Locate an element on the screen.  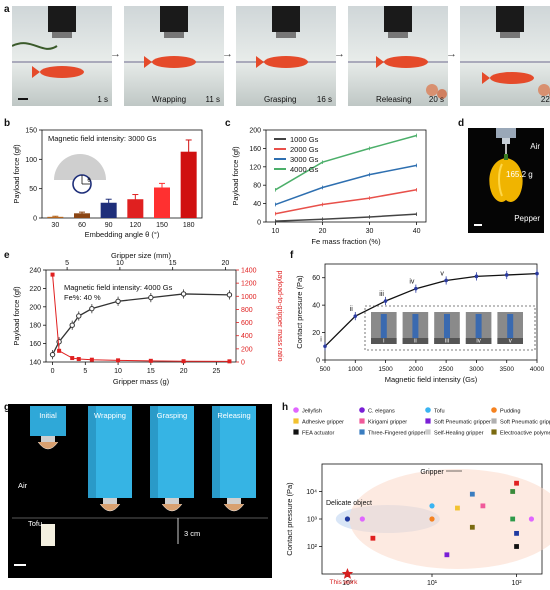
point-label: iv is located at coordinates (412, 282).